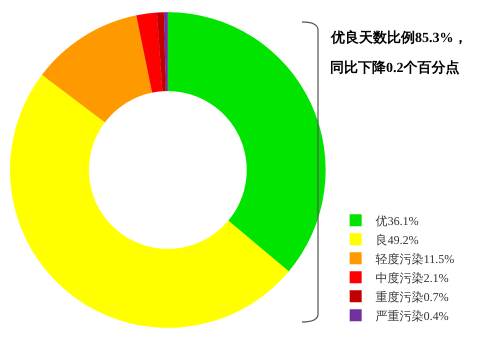 The width and height of the screenshot is (501, 340). I want to click on text: 优良天数比例85.3%，, so click(399, 37).